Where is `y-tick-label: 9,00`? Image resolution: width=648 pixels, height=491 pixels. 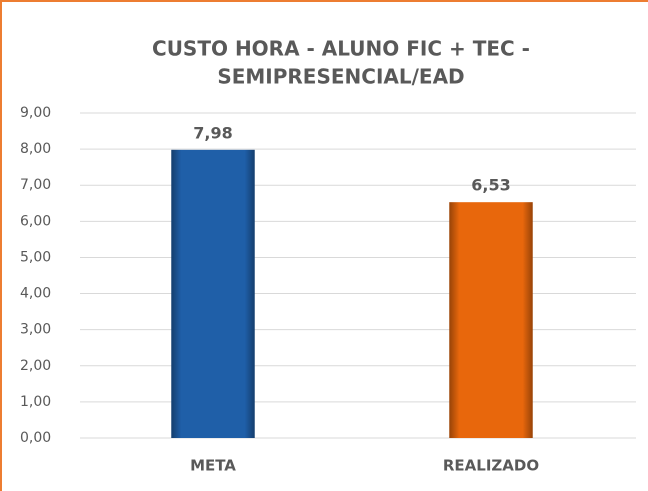
y-tick-label: 9,00 is located at coordinates (35, 113).